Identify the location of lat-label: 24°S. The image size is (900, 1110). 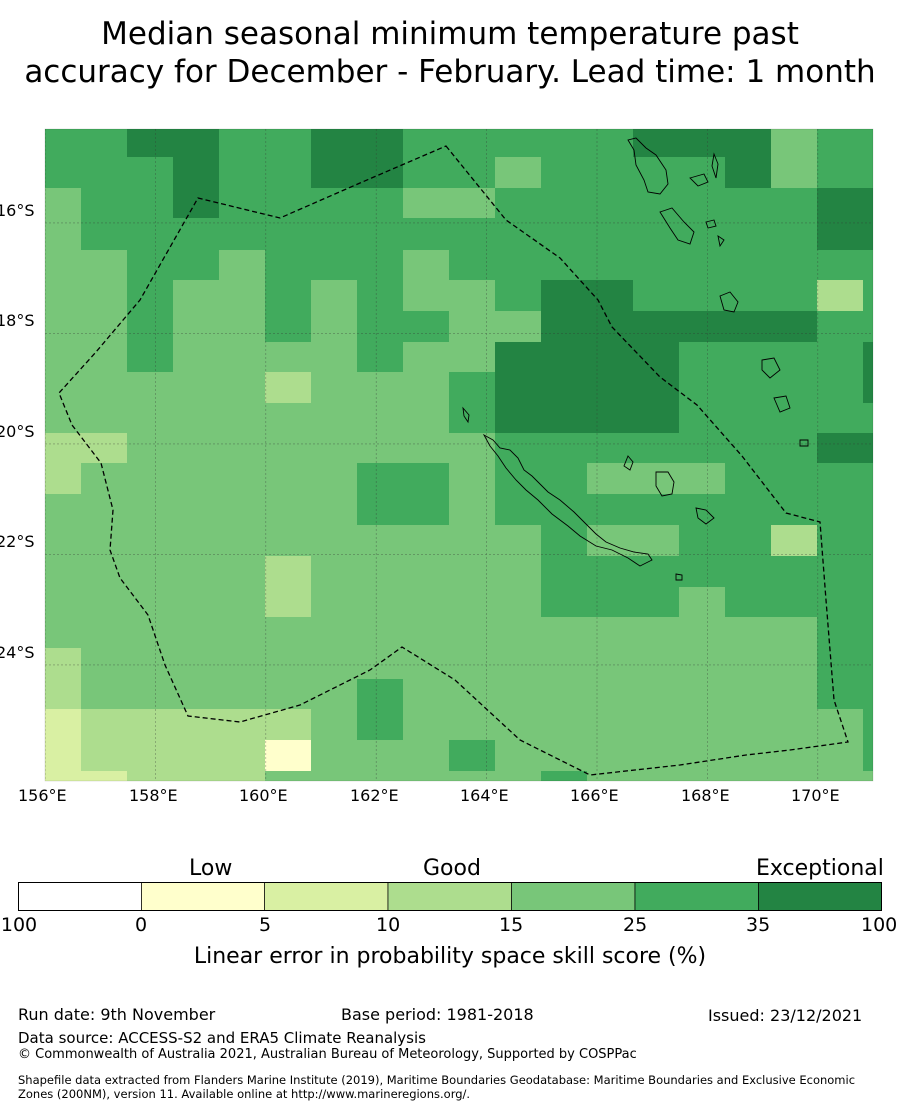
(17, 652).